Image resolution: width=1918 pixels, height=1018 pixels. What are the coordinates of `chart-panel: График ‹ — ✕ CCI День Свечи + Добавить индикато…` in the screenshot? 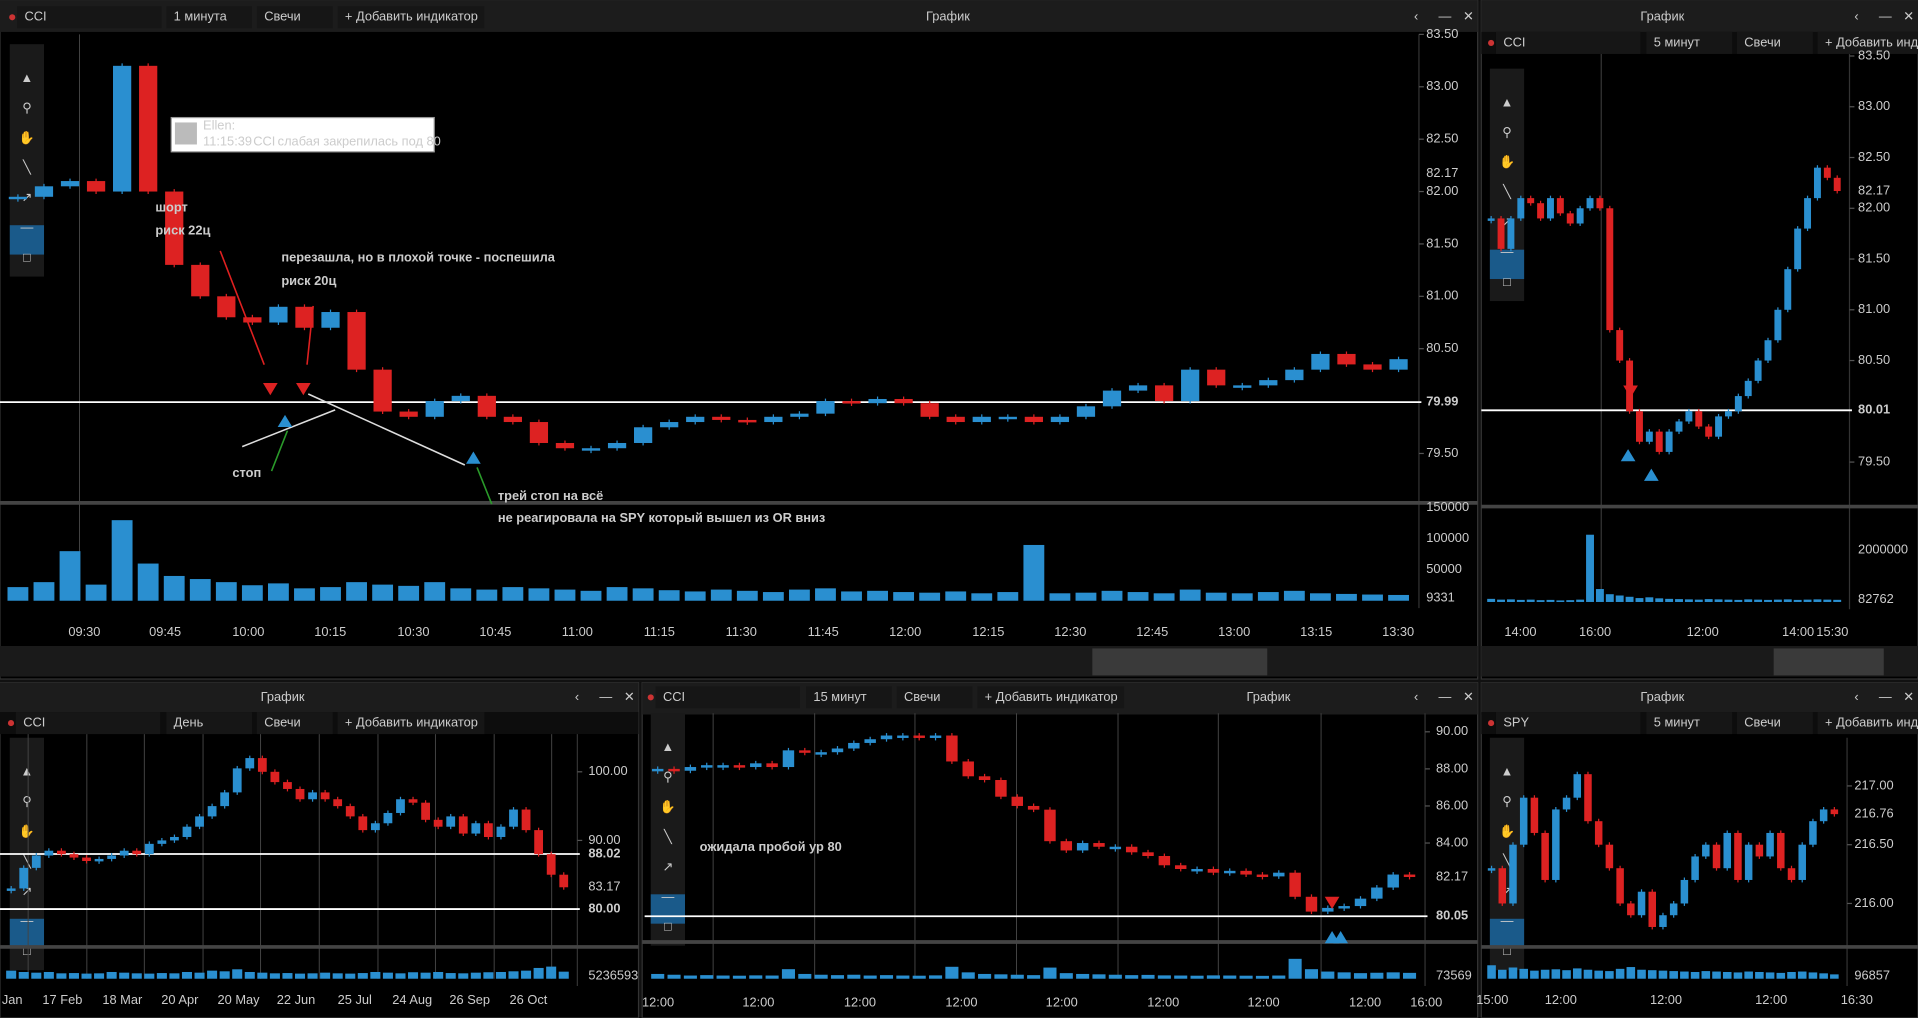 It's located at (320, 850).